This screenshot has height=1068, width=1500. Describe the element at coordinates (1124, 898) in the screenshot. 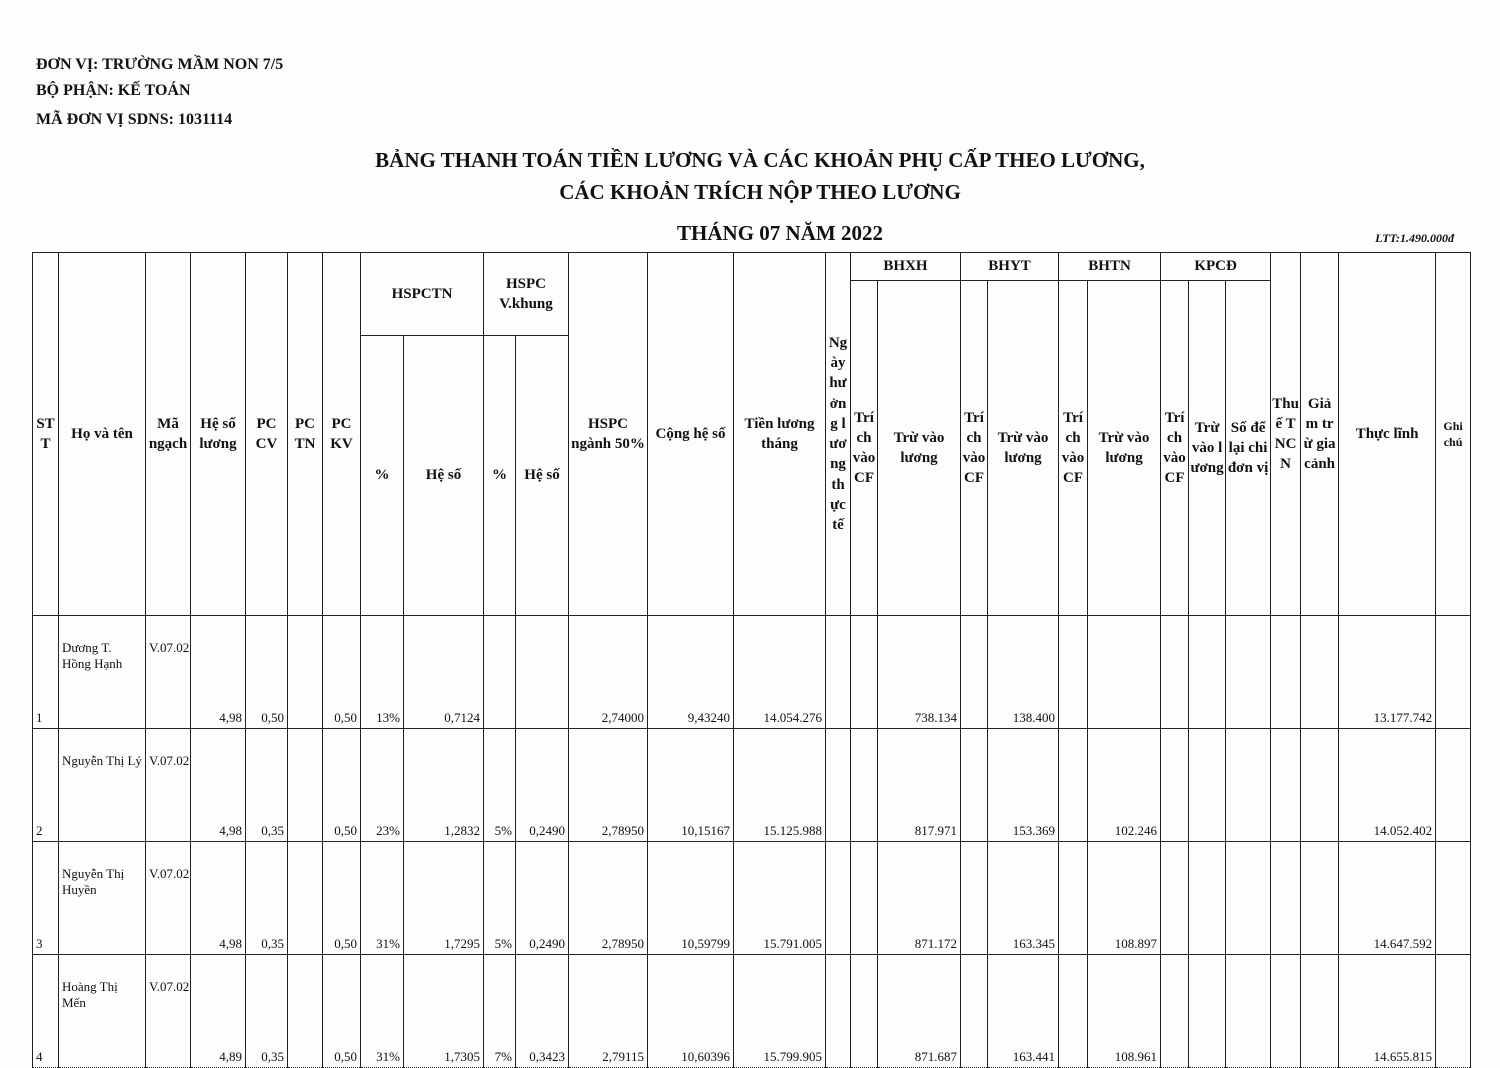

I see `cell: 108.897` at that location.